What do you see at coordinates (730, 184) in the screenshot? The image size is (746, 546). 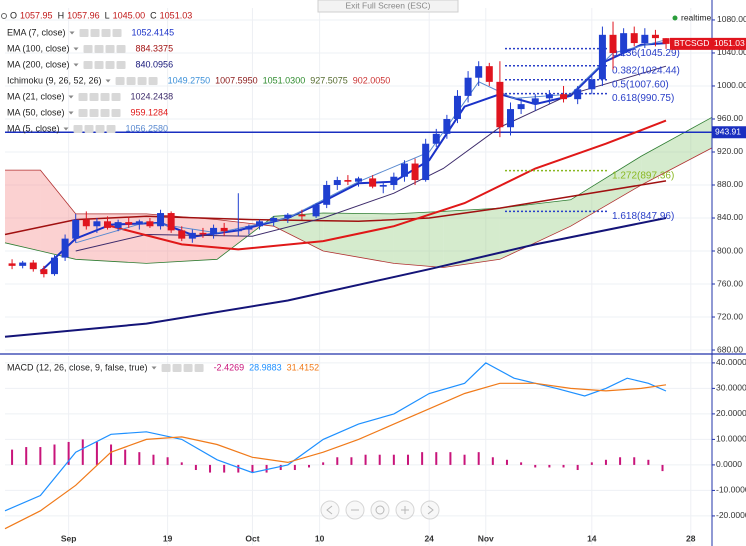 I see `y-tick-label: 880.00` at bounding box center [730, 184].